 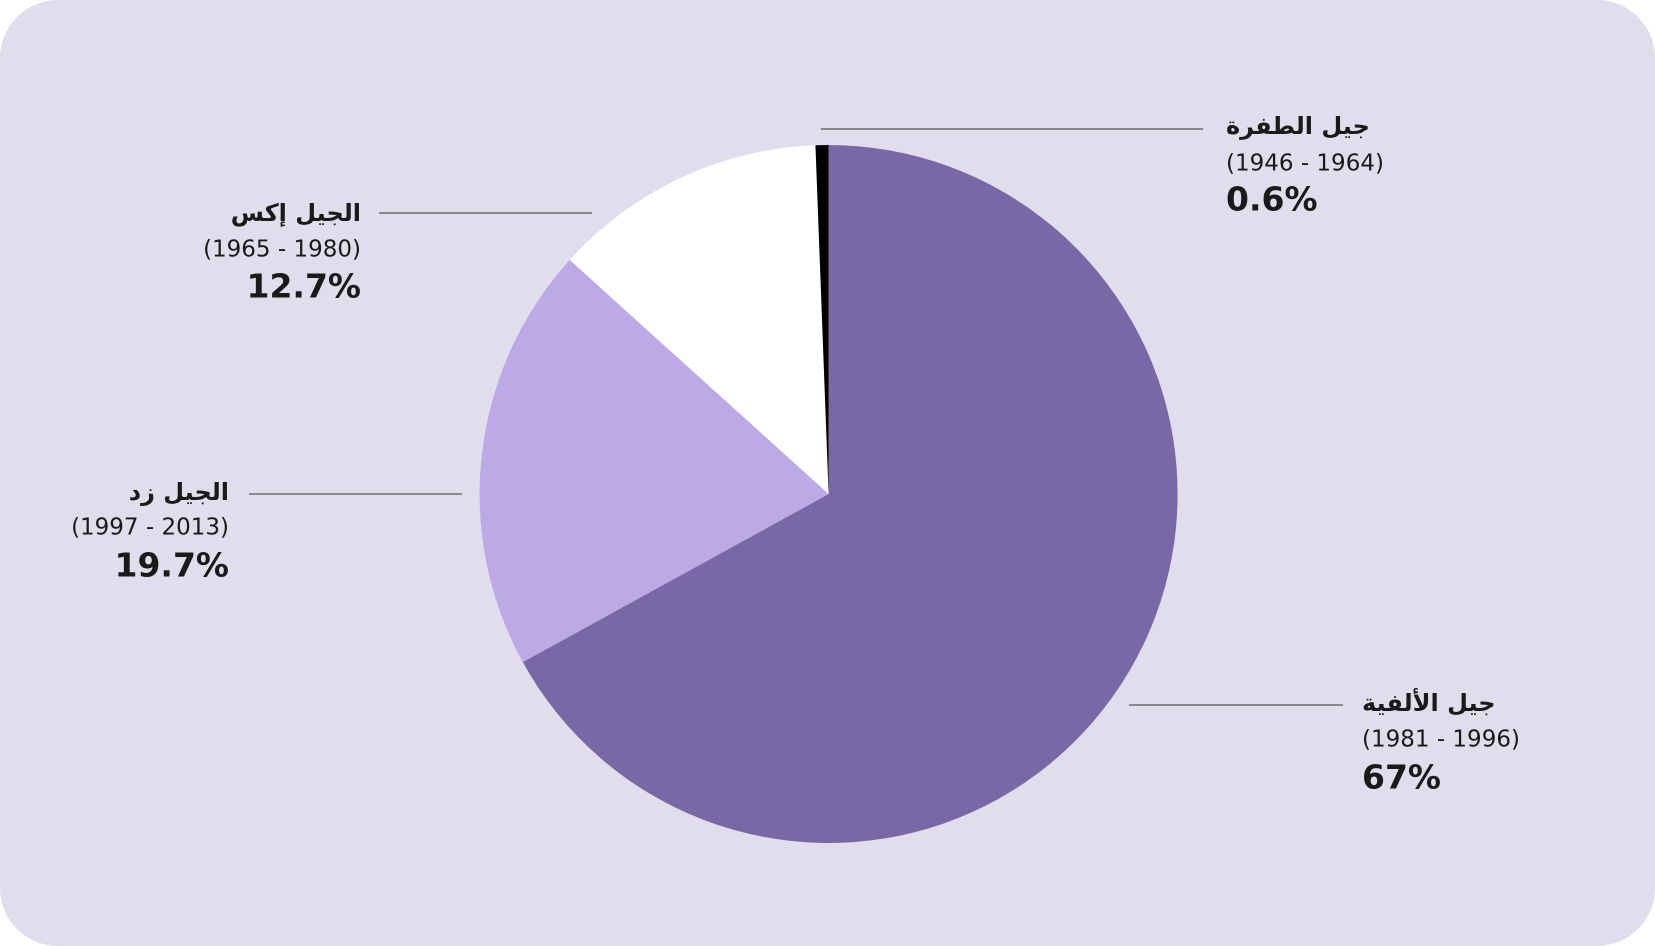 What do you see at coordinates (172, 565) in the screenshot?
I see `slice-value: 19.7%` at bounding box center [172, 565].